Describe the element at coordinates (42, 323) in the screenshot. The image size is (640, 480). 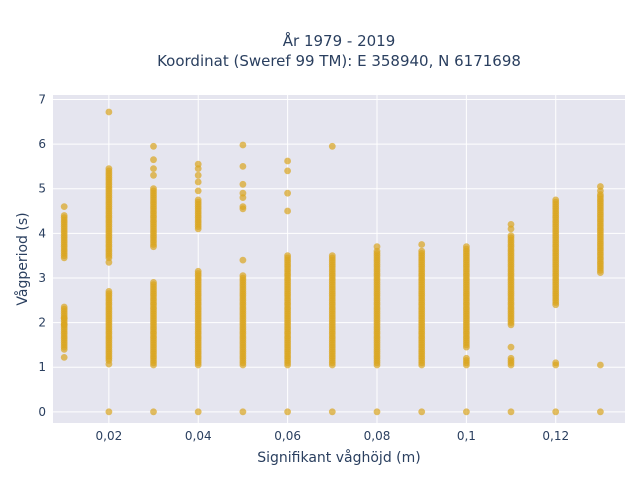
I see `y-tick-label: 2` at that location.